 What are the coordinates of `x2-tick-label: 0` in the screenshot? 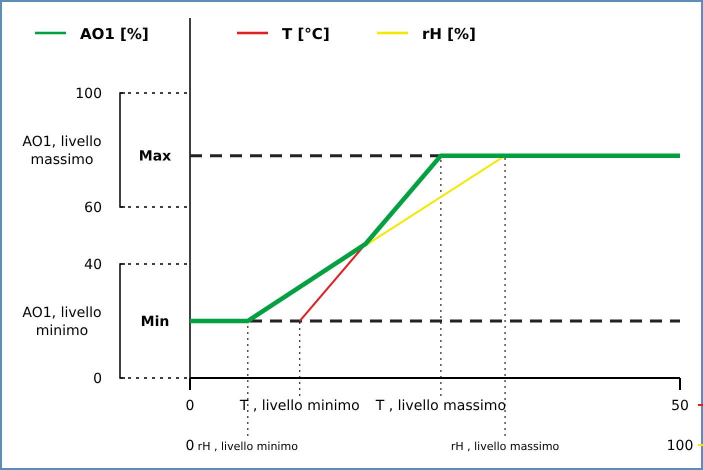 It's located at (190, 446).